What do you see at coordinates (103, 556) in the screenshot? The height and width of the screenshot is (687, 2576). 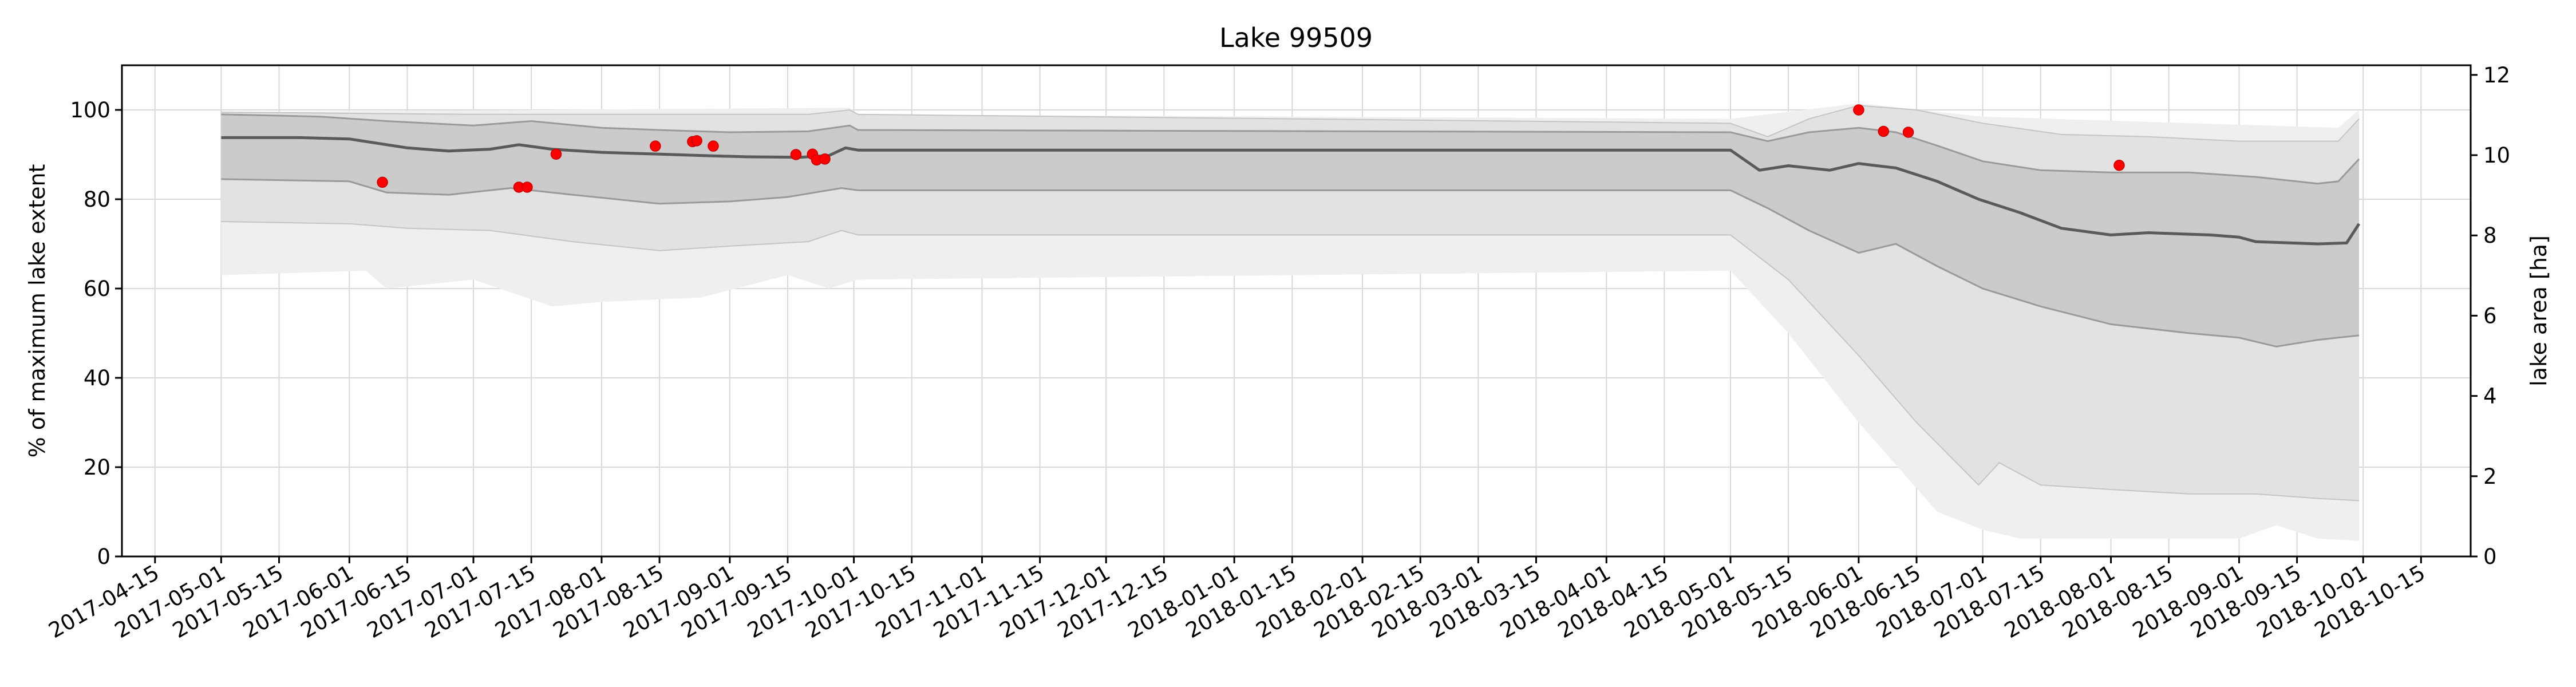 I see `y-tick-label: 0` at bounding box center [103, 556].